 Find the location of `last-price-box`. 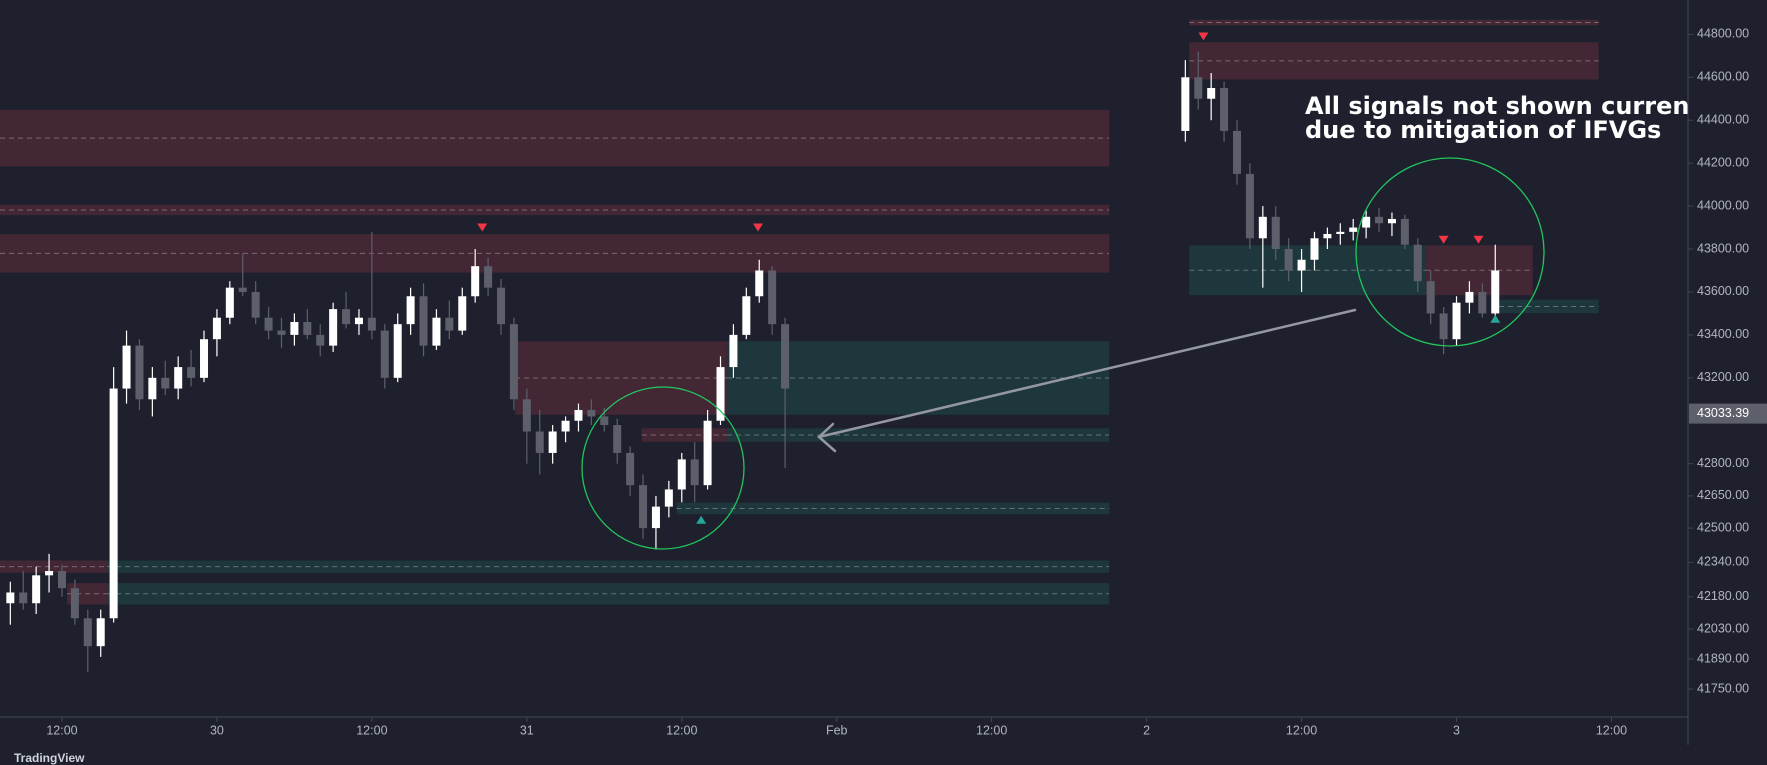

last-price-box is located at coordinates (1728, 413).